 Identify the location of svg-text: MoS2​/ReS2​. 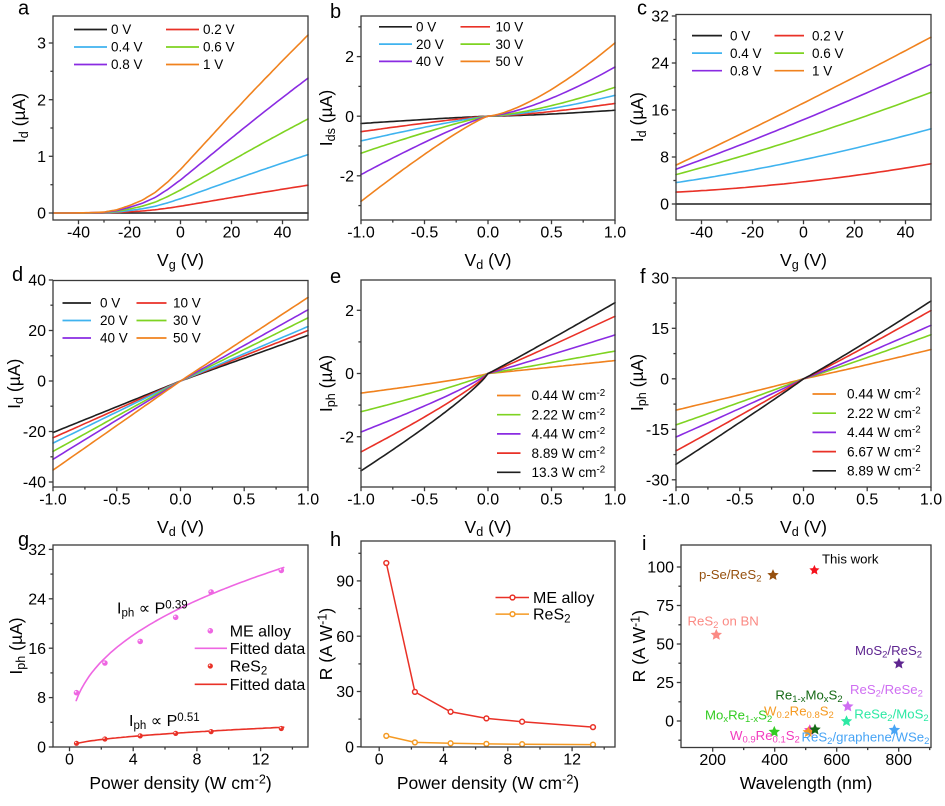
(888, 651).